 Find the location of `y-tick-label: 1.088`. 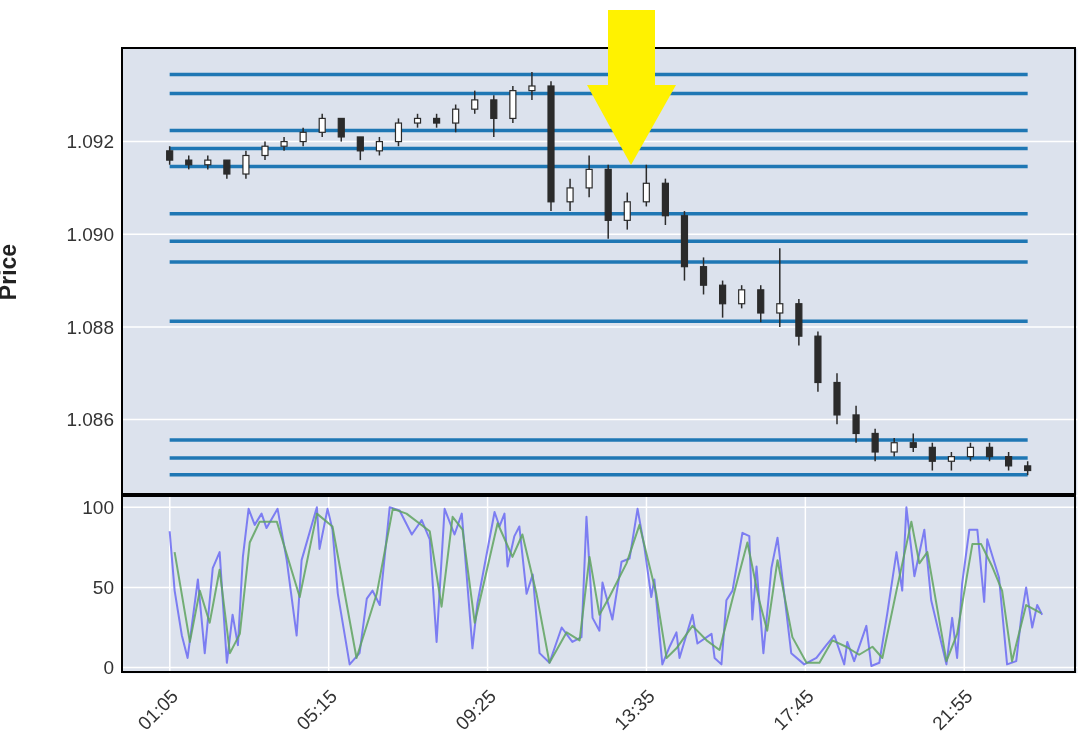

y-tick-label: 1.088 is located at coordinates (90, 327).